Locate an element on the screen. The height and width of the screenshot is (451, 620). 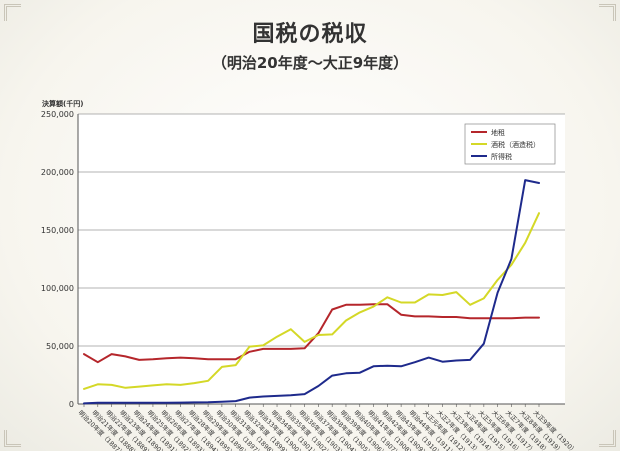
chart-title: 国税の税収 is located at coordinates (310, 34).